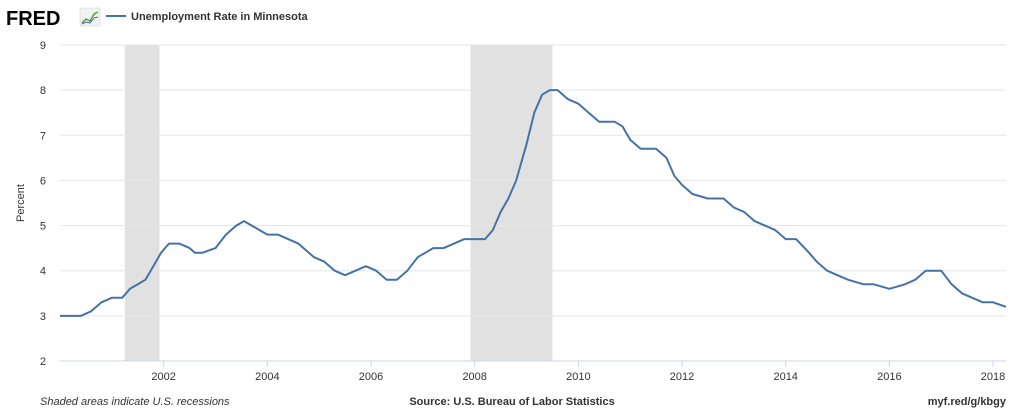 This screenshot has width=1024, height=412. What do you see at coordinates (785, 377) in the screenshot?
I see `x-tick-label: 2014` at bounding box center [785, 377].